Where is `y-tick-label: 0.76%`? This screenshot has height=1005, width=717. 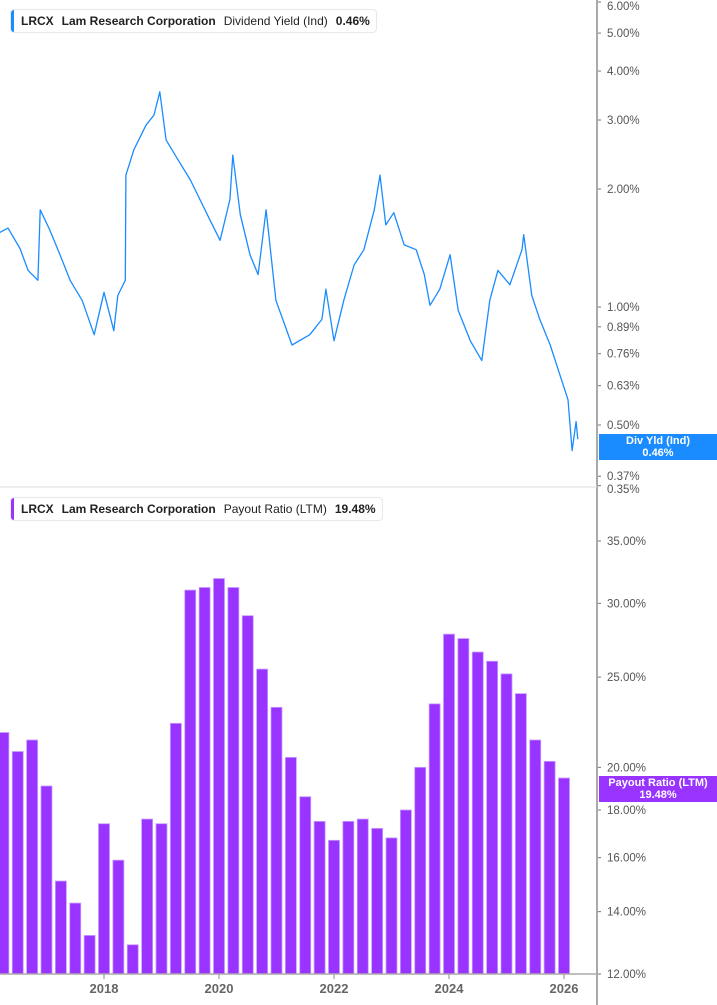 y-tick-label: 0.76% is located at coordinates (623, 355).